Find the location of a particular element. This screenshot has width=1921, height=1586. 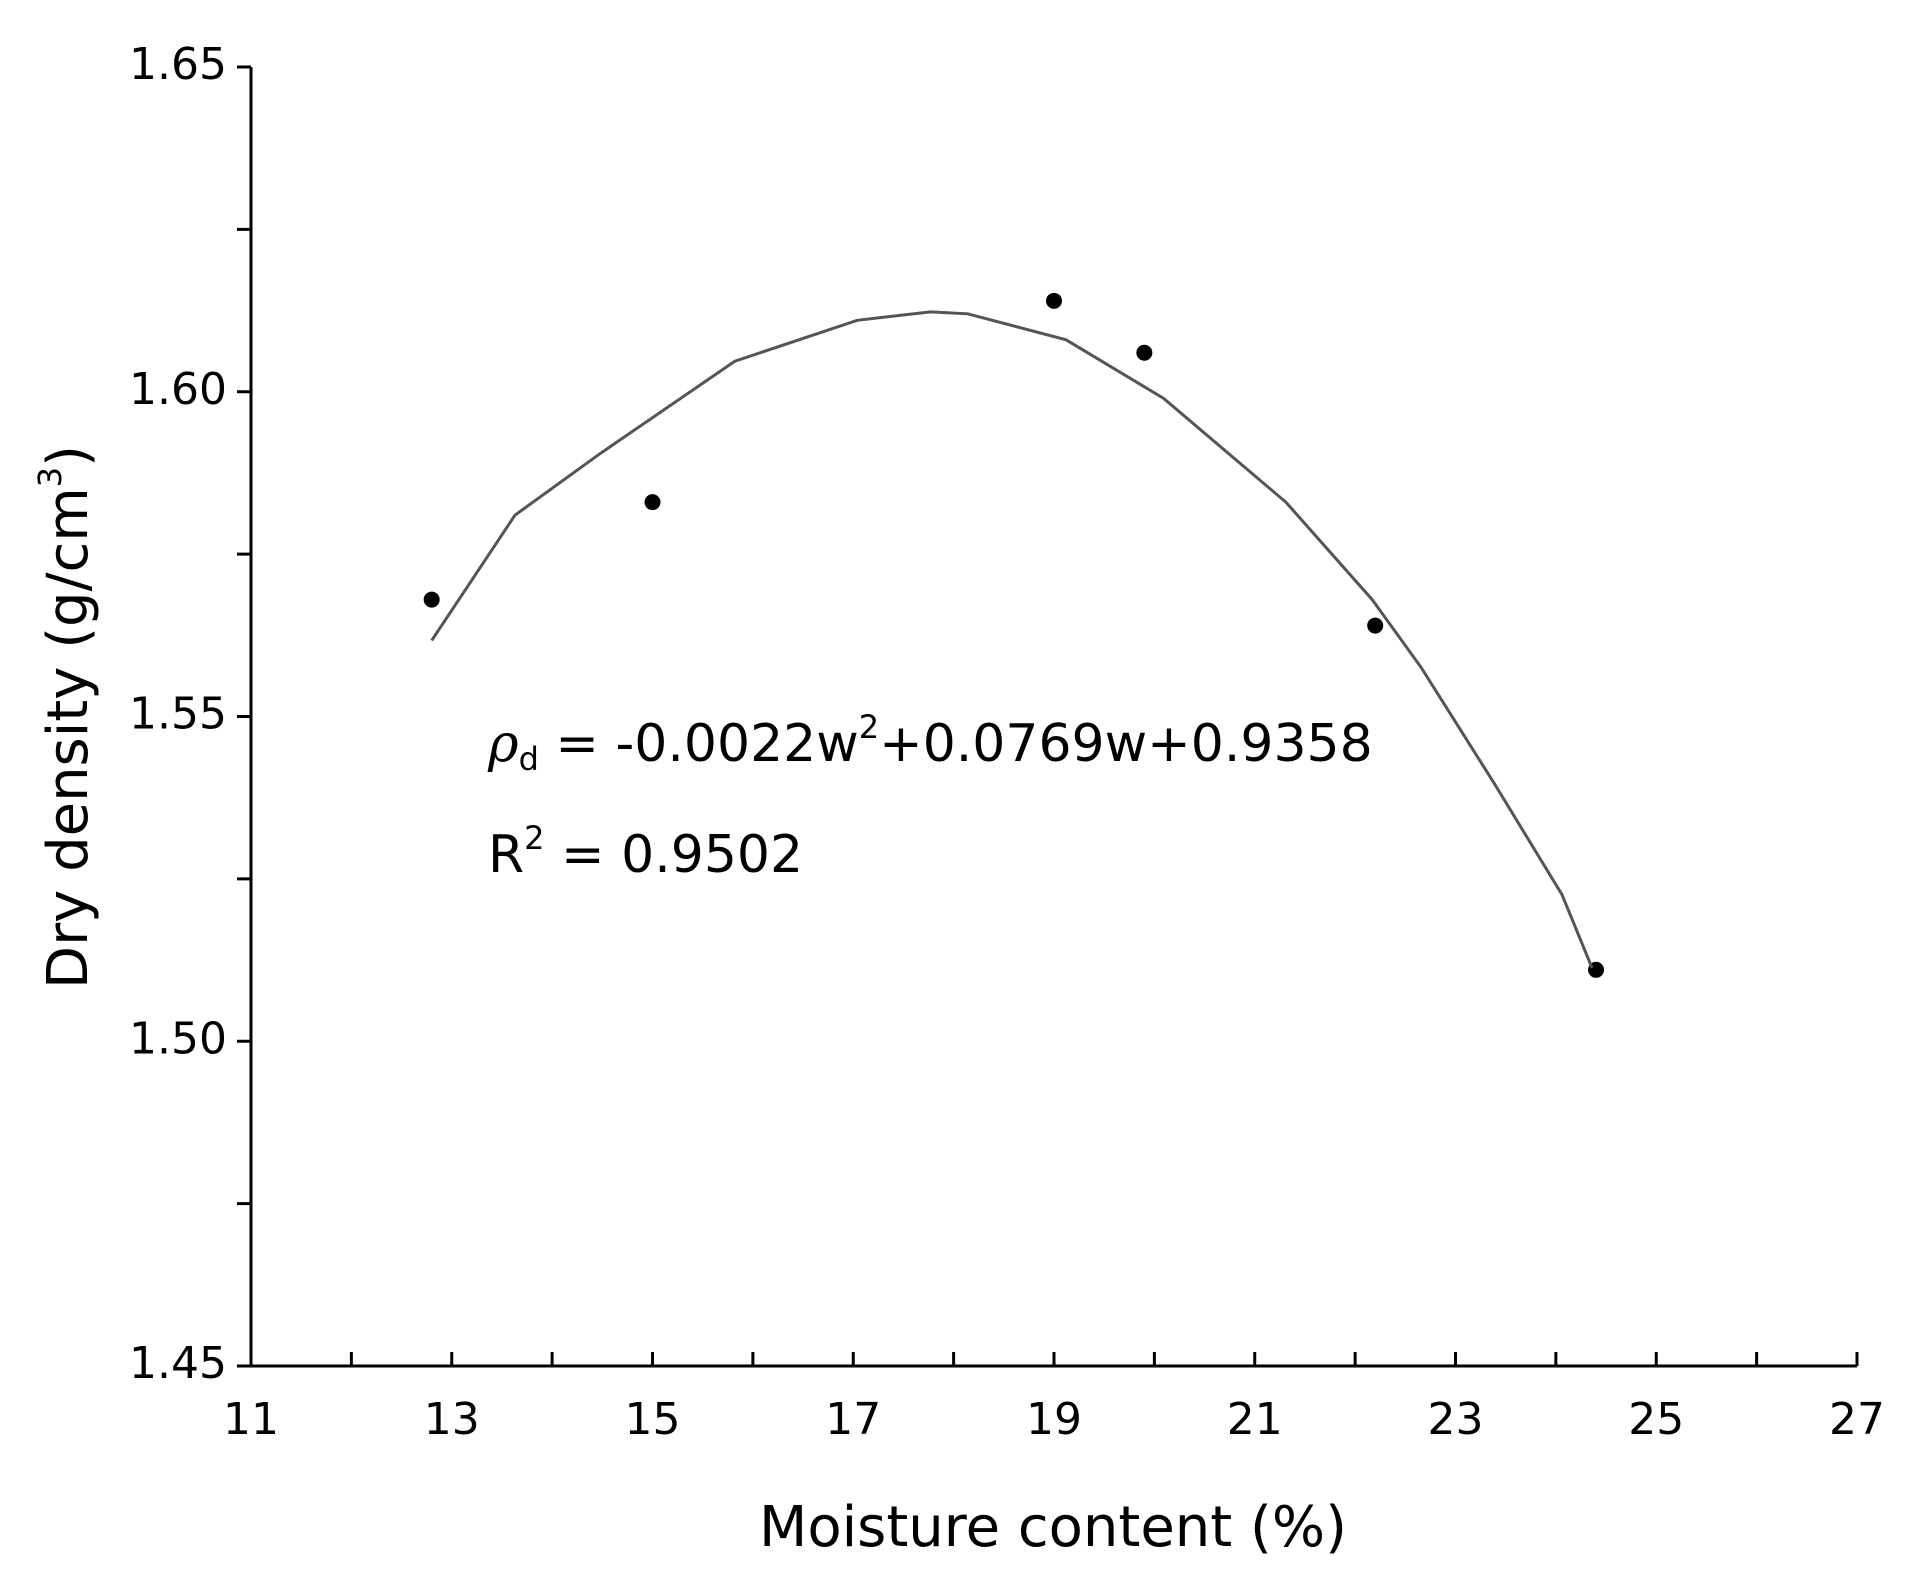

x-tick-label: 25 is located at coordinates (1656, 1419).